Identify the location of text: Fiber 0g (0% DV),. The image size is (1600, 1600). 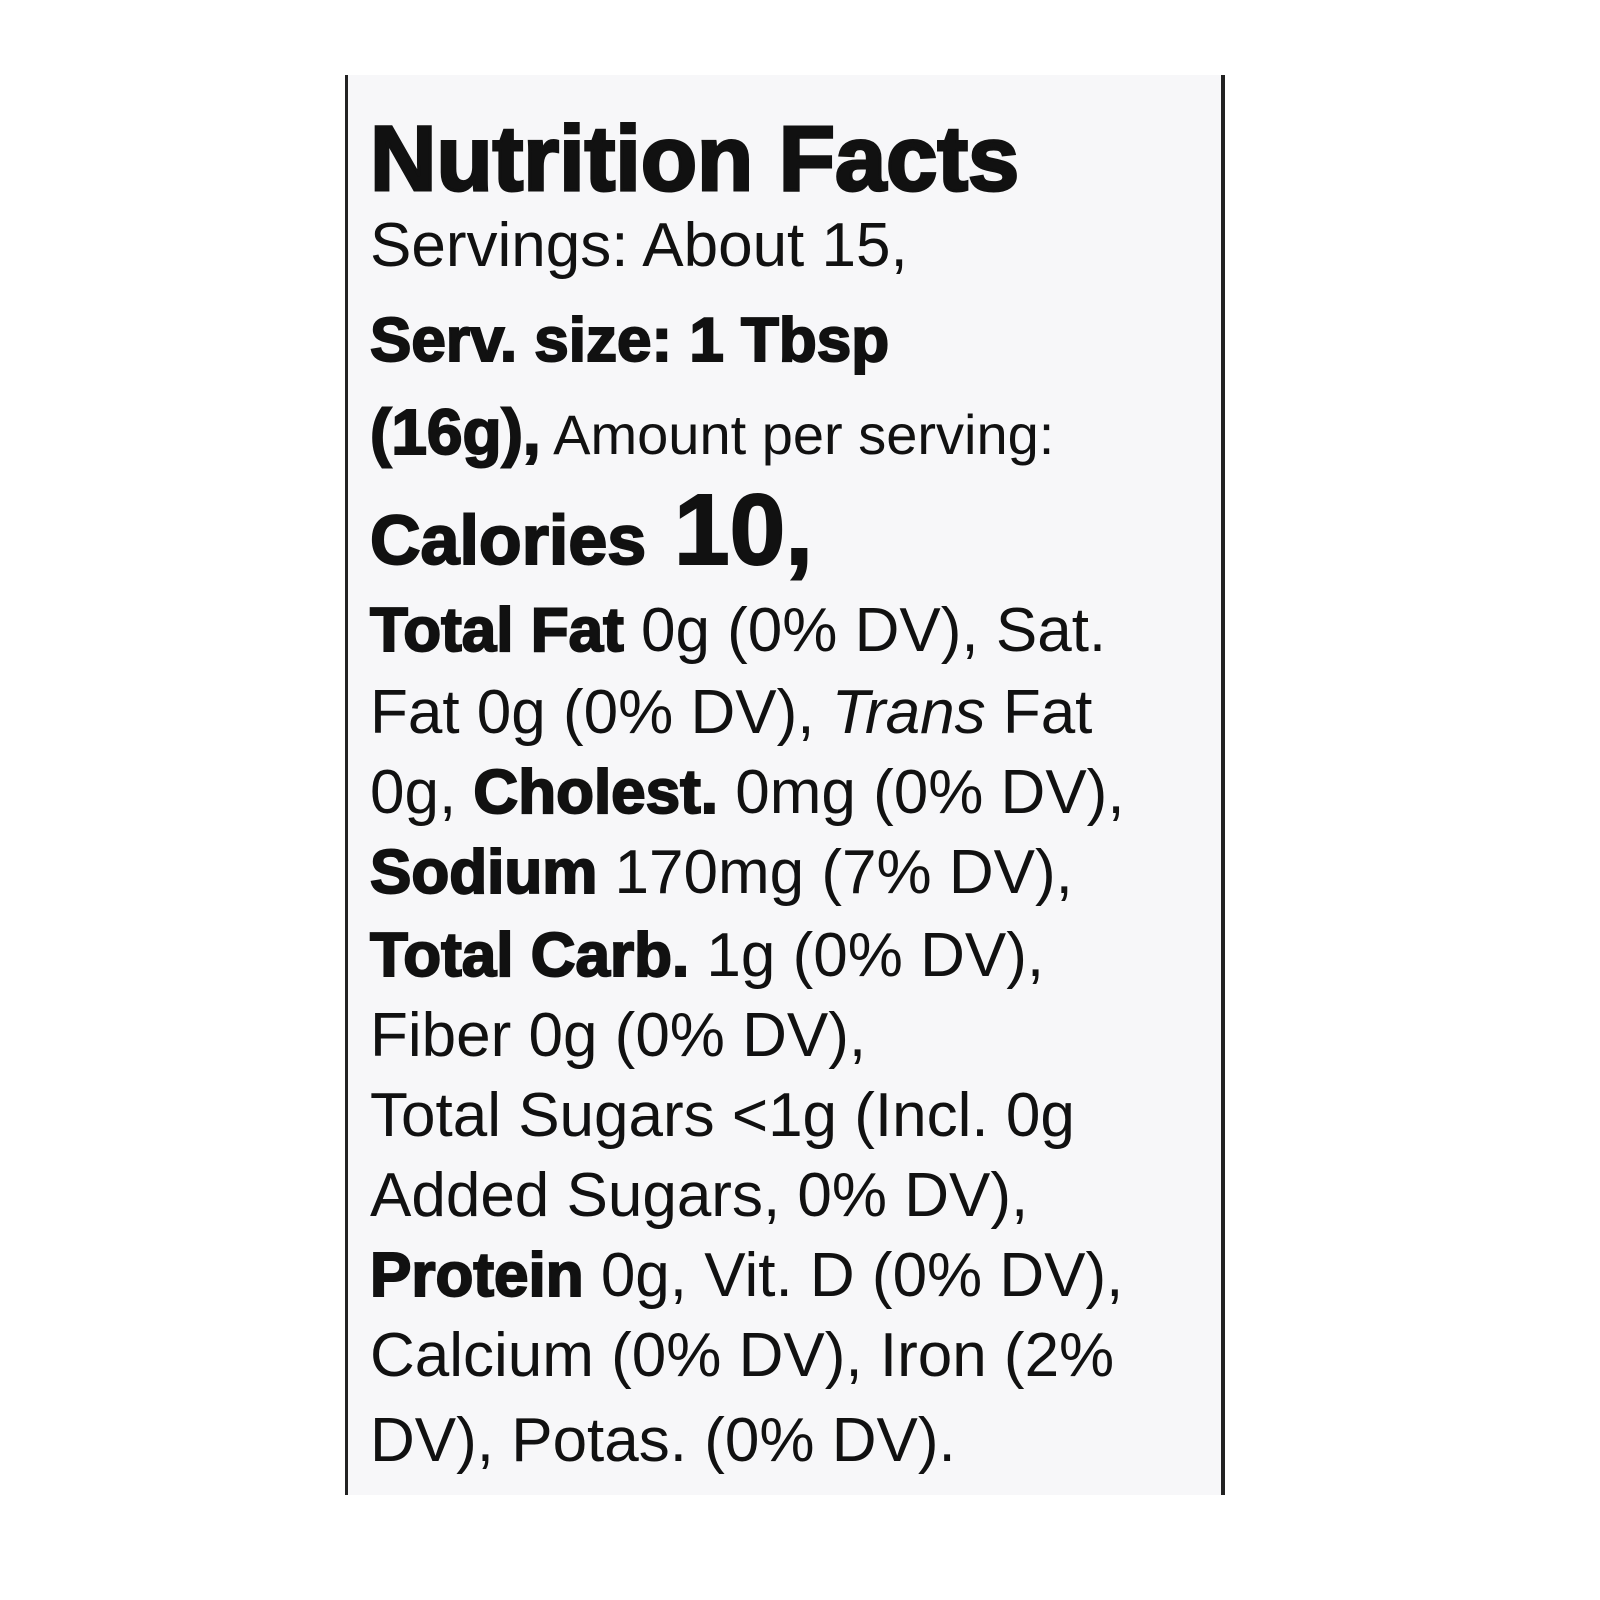
(618, 1035).